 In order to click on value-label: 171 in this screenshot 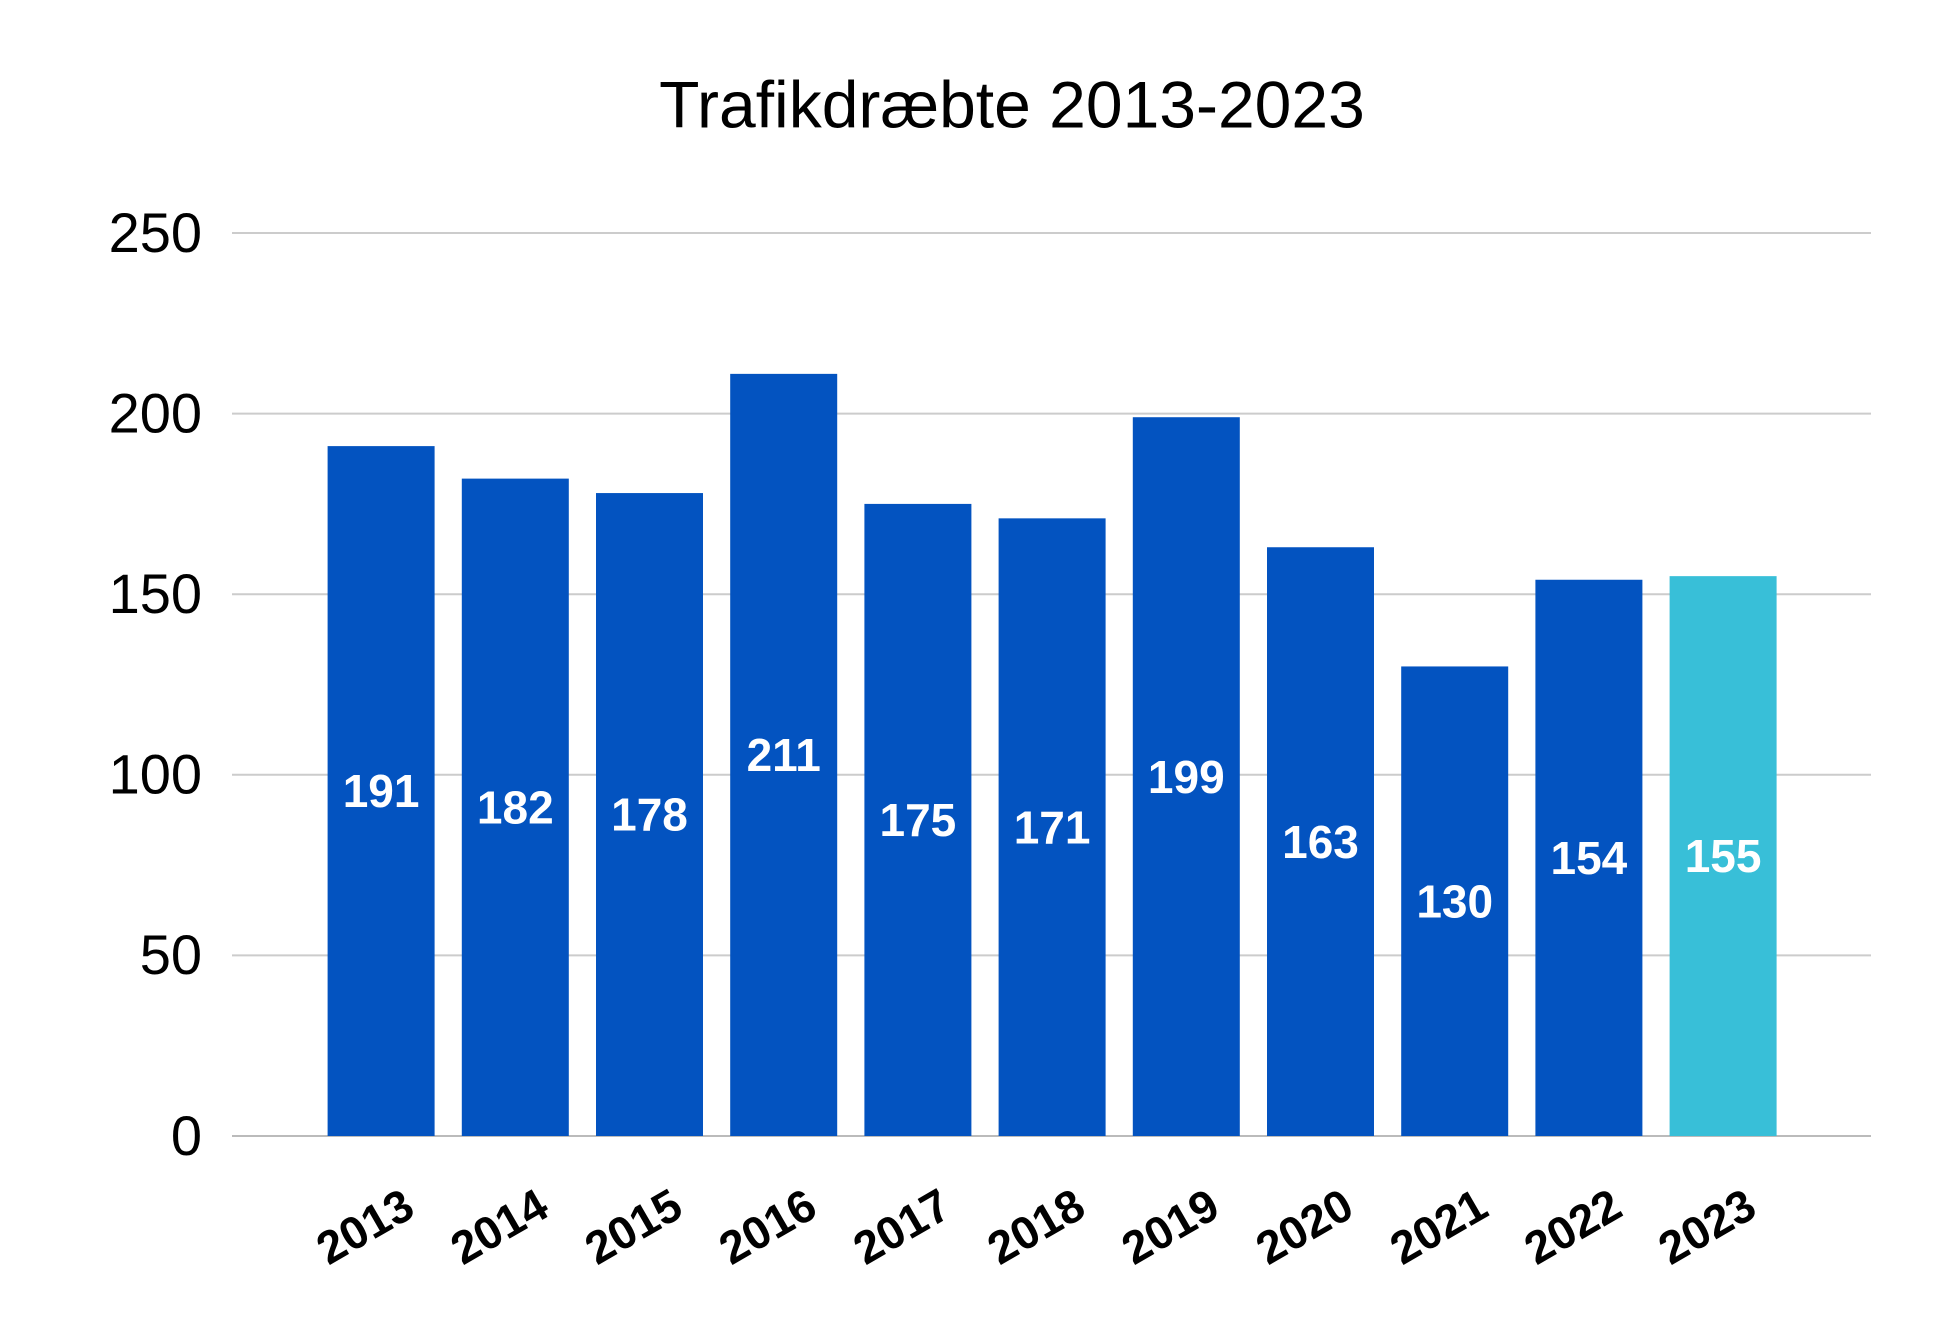, I will do `click(1052, 827)`.